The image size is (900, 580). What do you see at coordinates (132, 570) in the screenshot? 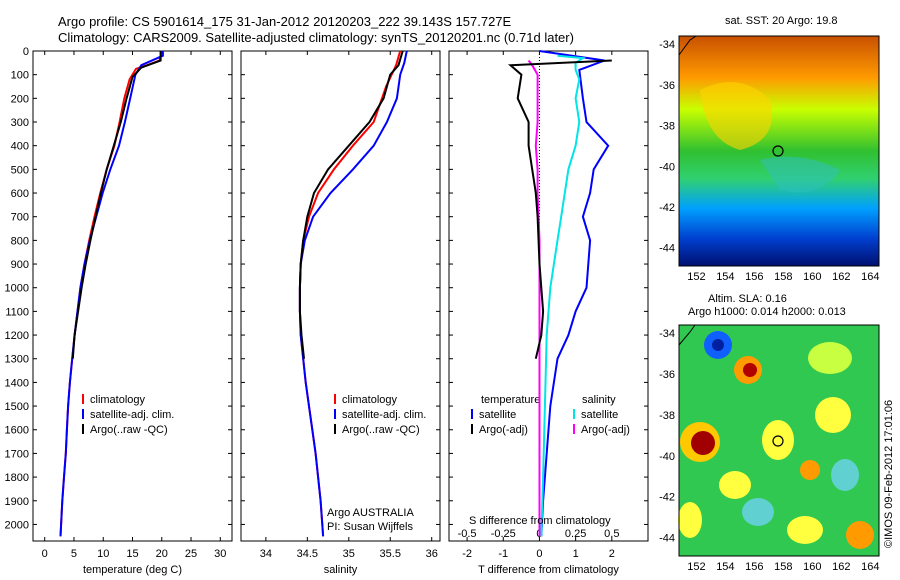
I see `x-axis-label: temperature (deg C)` at bounding box center [132, 570].